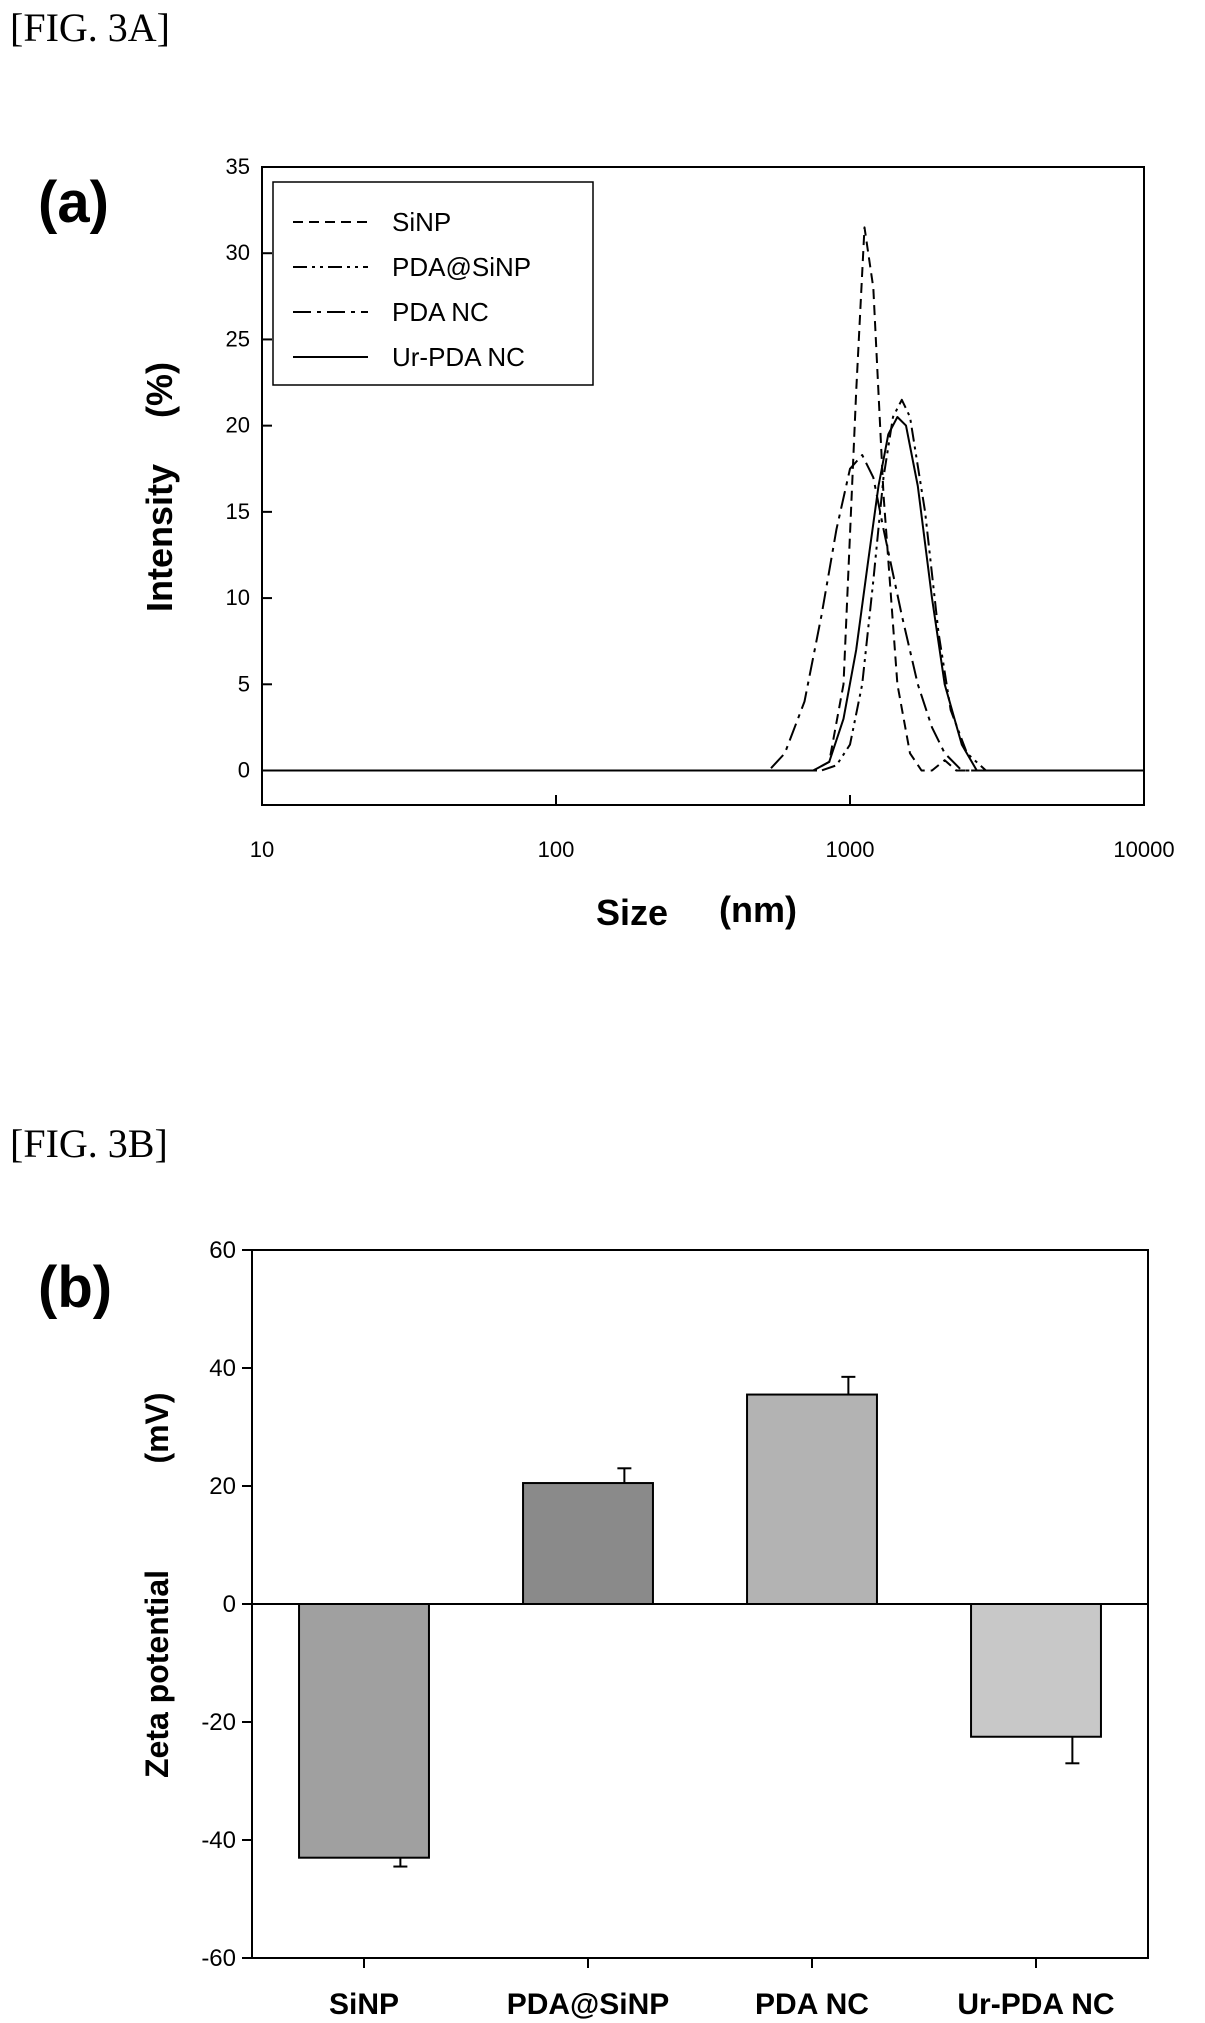 The image size is (1205, 2023). What do you see at coordinates (632, 912) in the screenshot?
I see `x-axis-label: Size` at bounding box center [632, 912].